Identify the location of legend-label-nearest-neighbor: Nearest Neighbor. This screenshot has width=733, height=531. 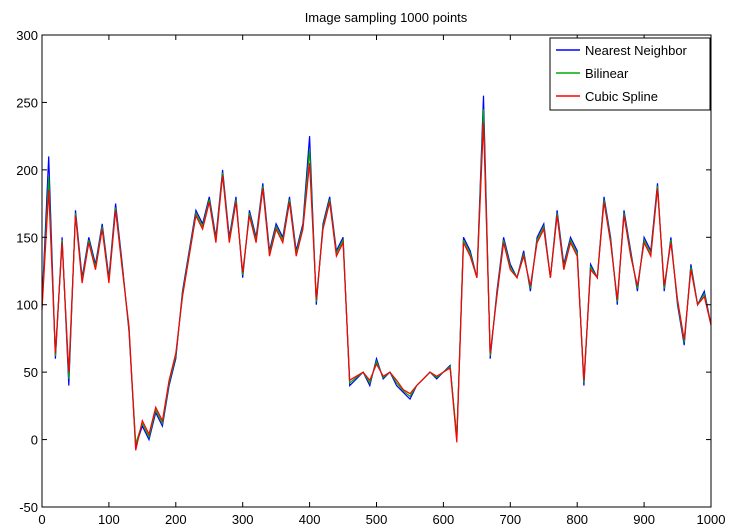
(636, 50).